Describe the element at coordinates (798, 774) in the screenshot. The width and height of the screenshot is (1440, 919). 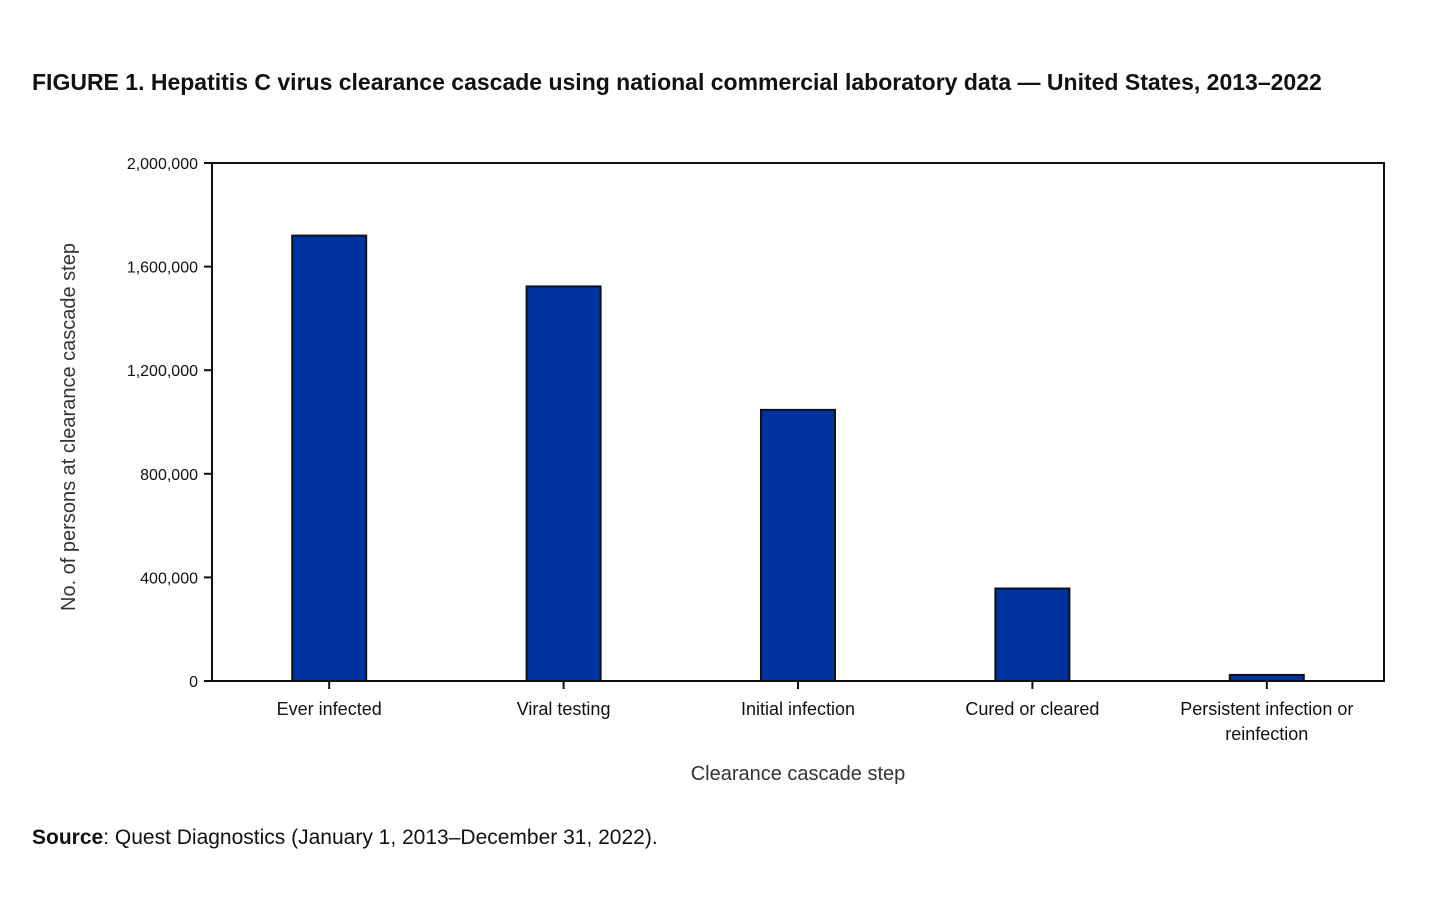
I see `x-axis-label: Clearance cascade step` at that location.